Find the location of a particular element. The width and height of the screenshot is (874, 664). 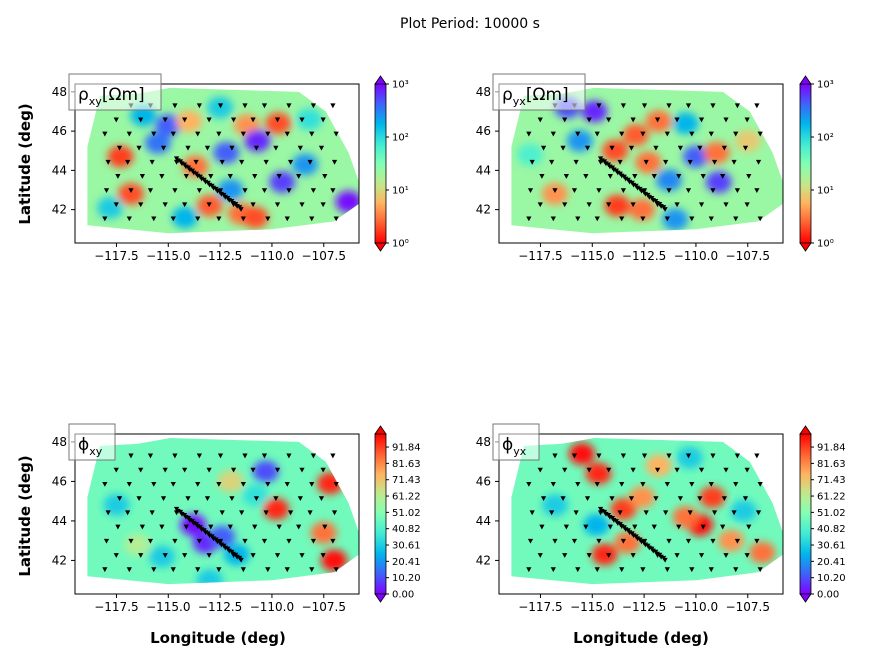

x-tick-label: −117.5 is located at coordinates (540, 256).